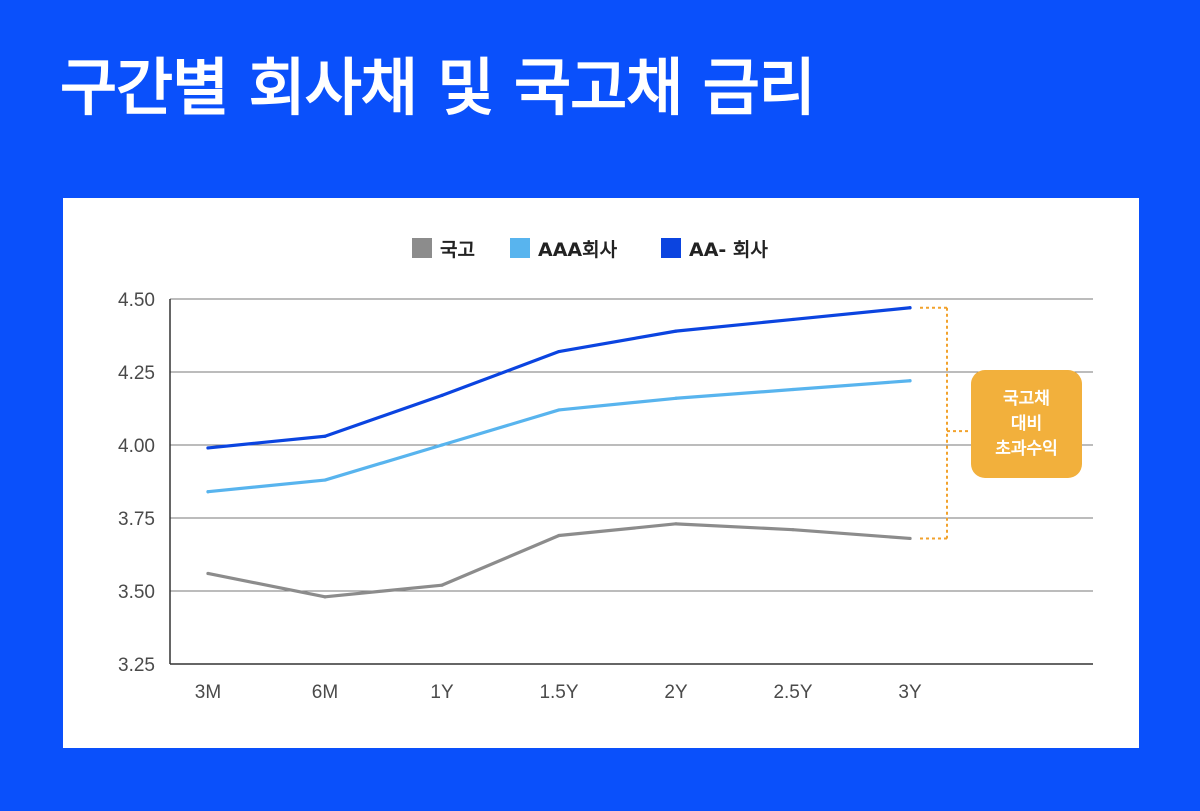 The width and height of the screenshot is (1200, 811). I want to click on spread-callout: 국고채 대비 초과수익, so click(1026, 424).